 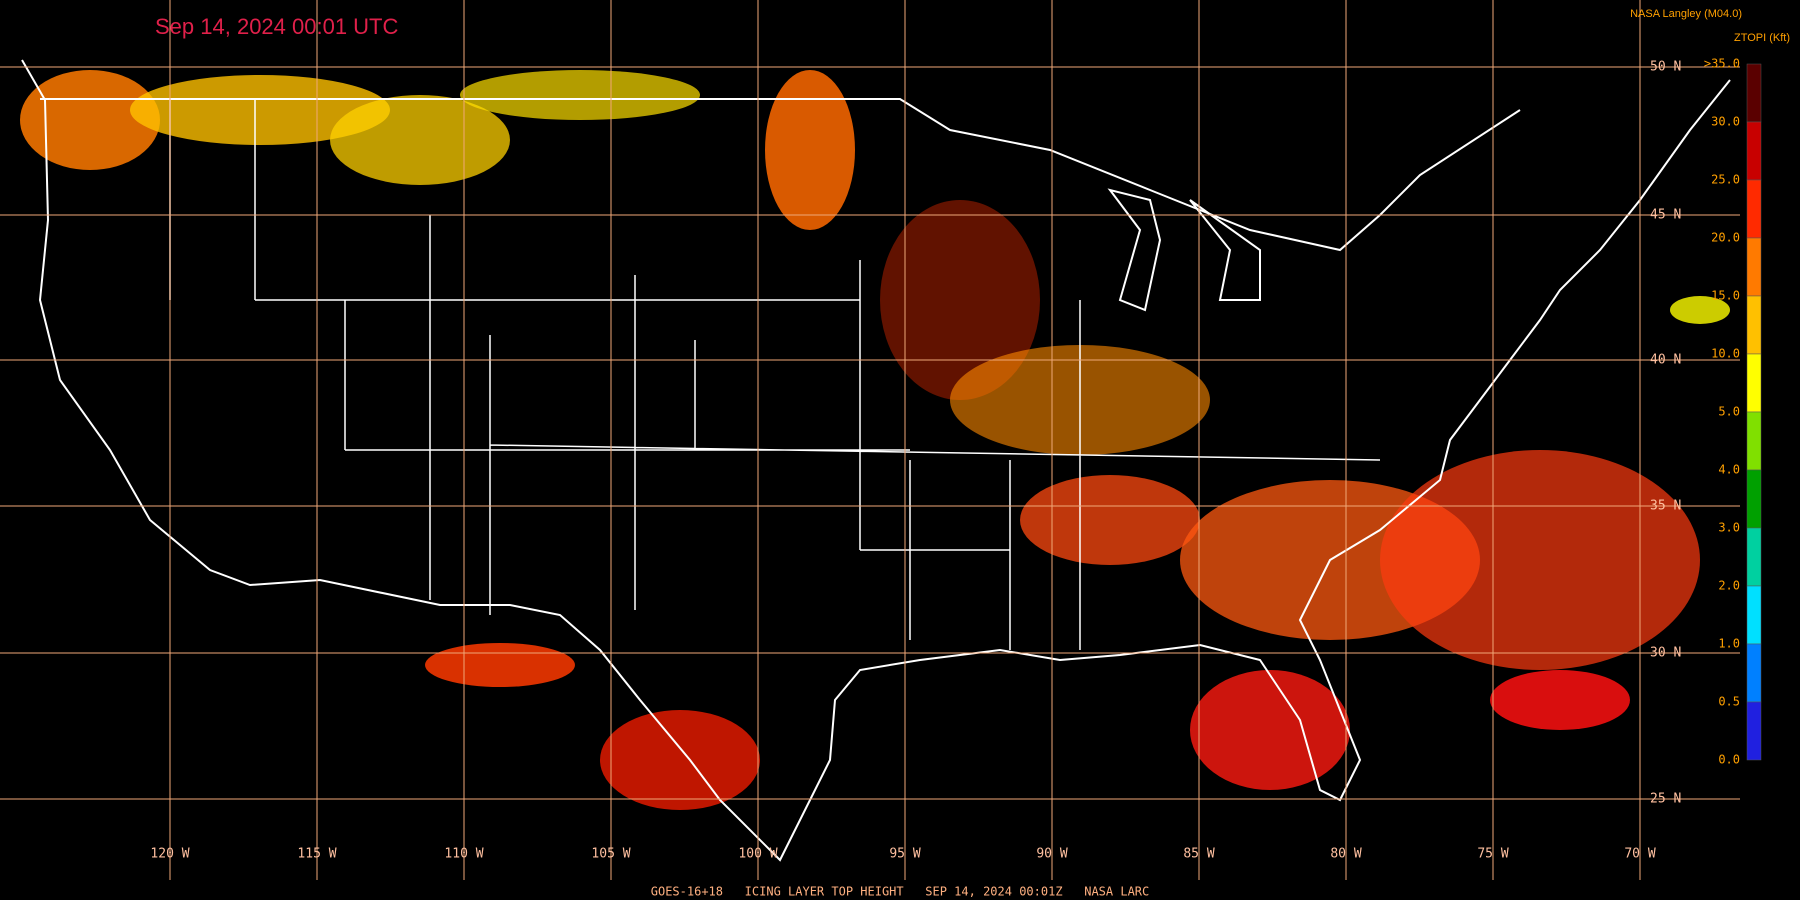 I want to click on scale-label: 4.0, so click(x=1729, y=470).